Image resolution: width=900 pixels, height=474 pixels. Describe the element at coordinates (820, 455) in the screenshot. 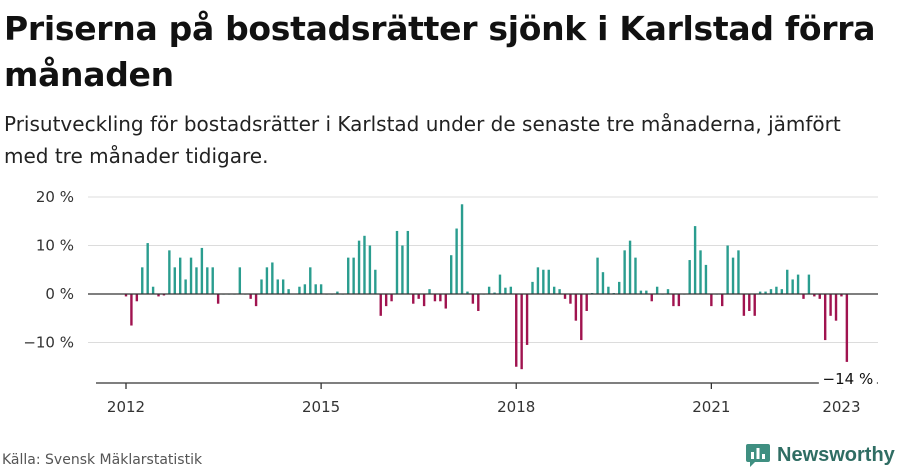

I see `brand-logo: Newsworthy` at that location.